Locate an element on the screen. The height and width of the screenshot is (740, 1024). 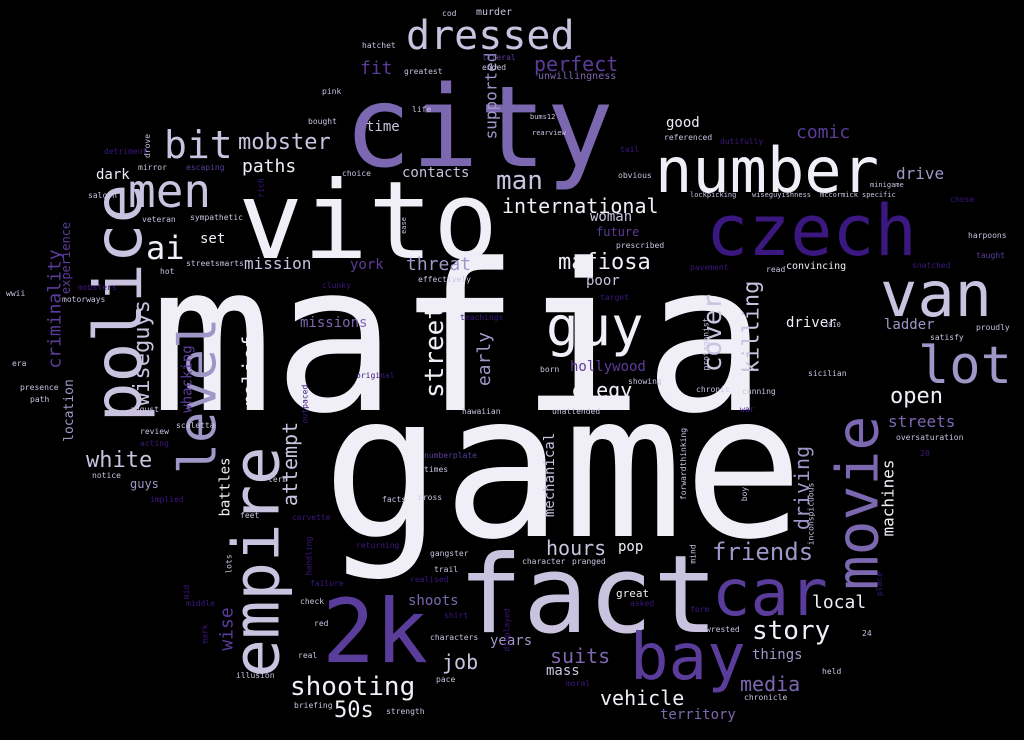
word-bums12: bums12 is located at coordinates (543, 117).